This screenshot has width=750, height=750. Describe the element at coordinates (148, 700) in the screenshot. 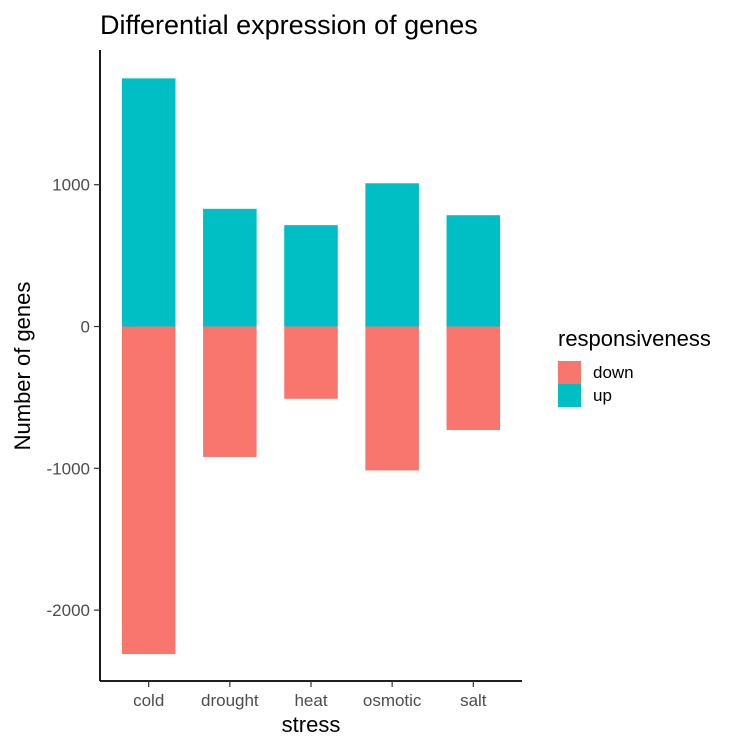

I see `x-tick-label: cold` at that location.